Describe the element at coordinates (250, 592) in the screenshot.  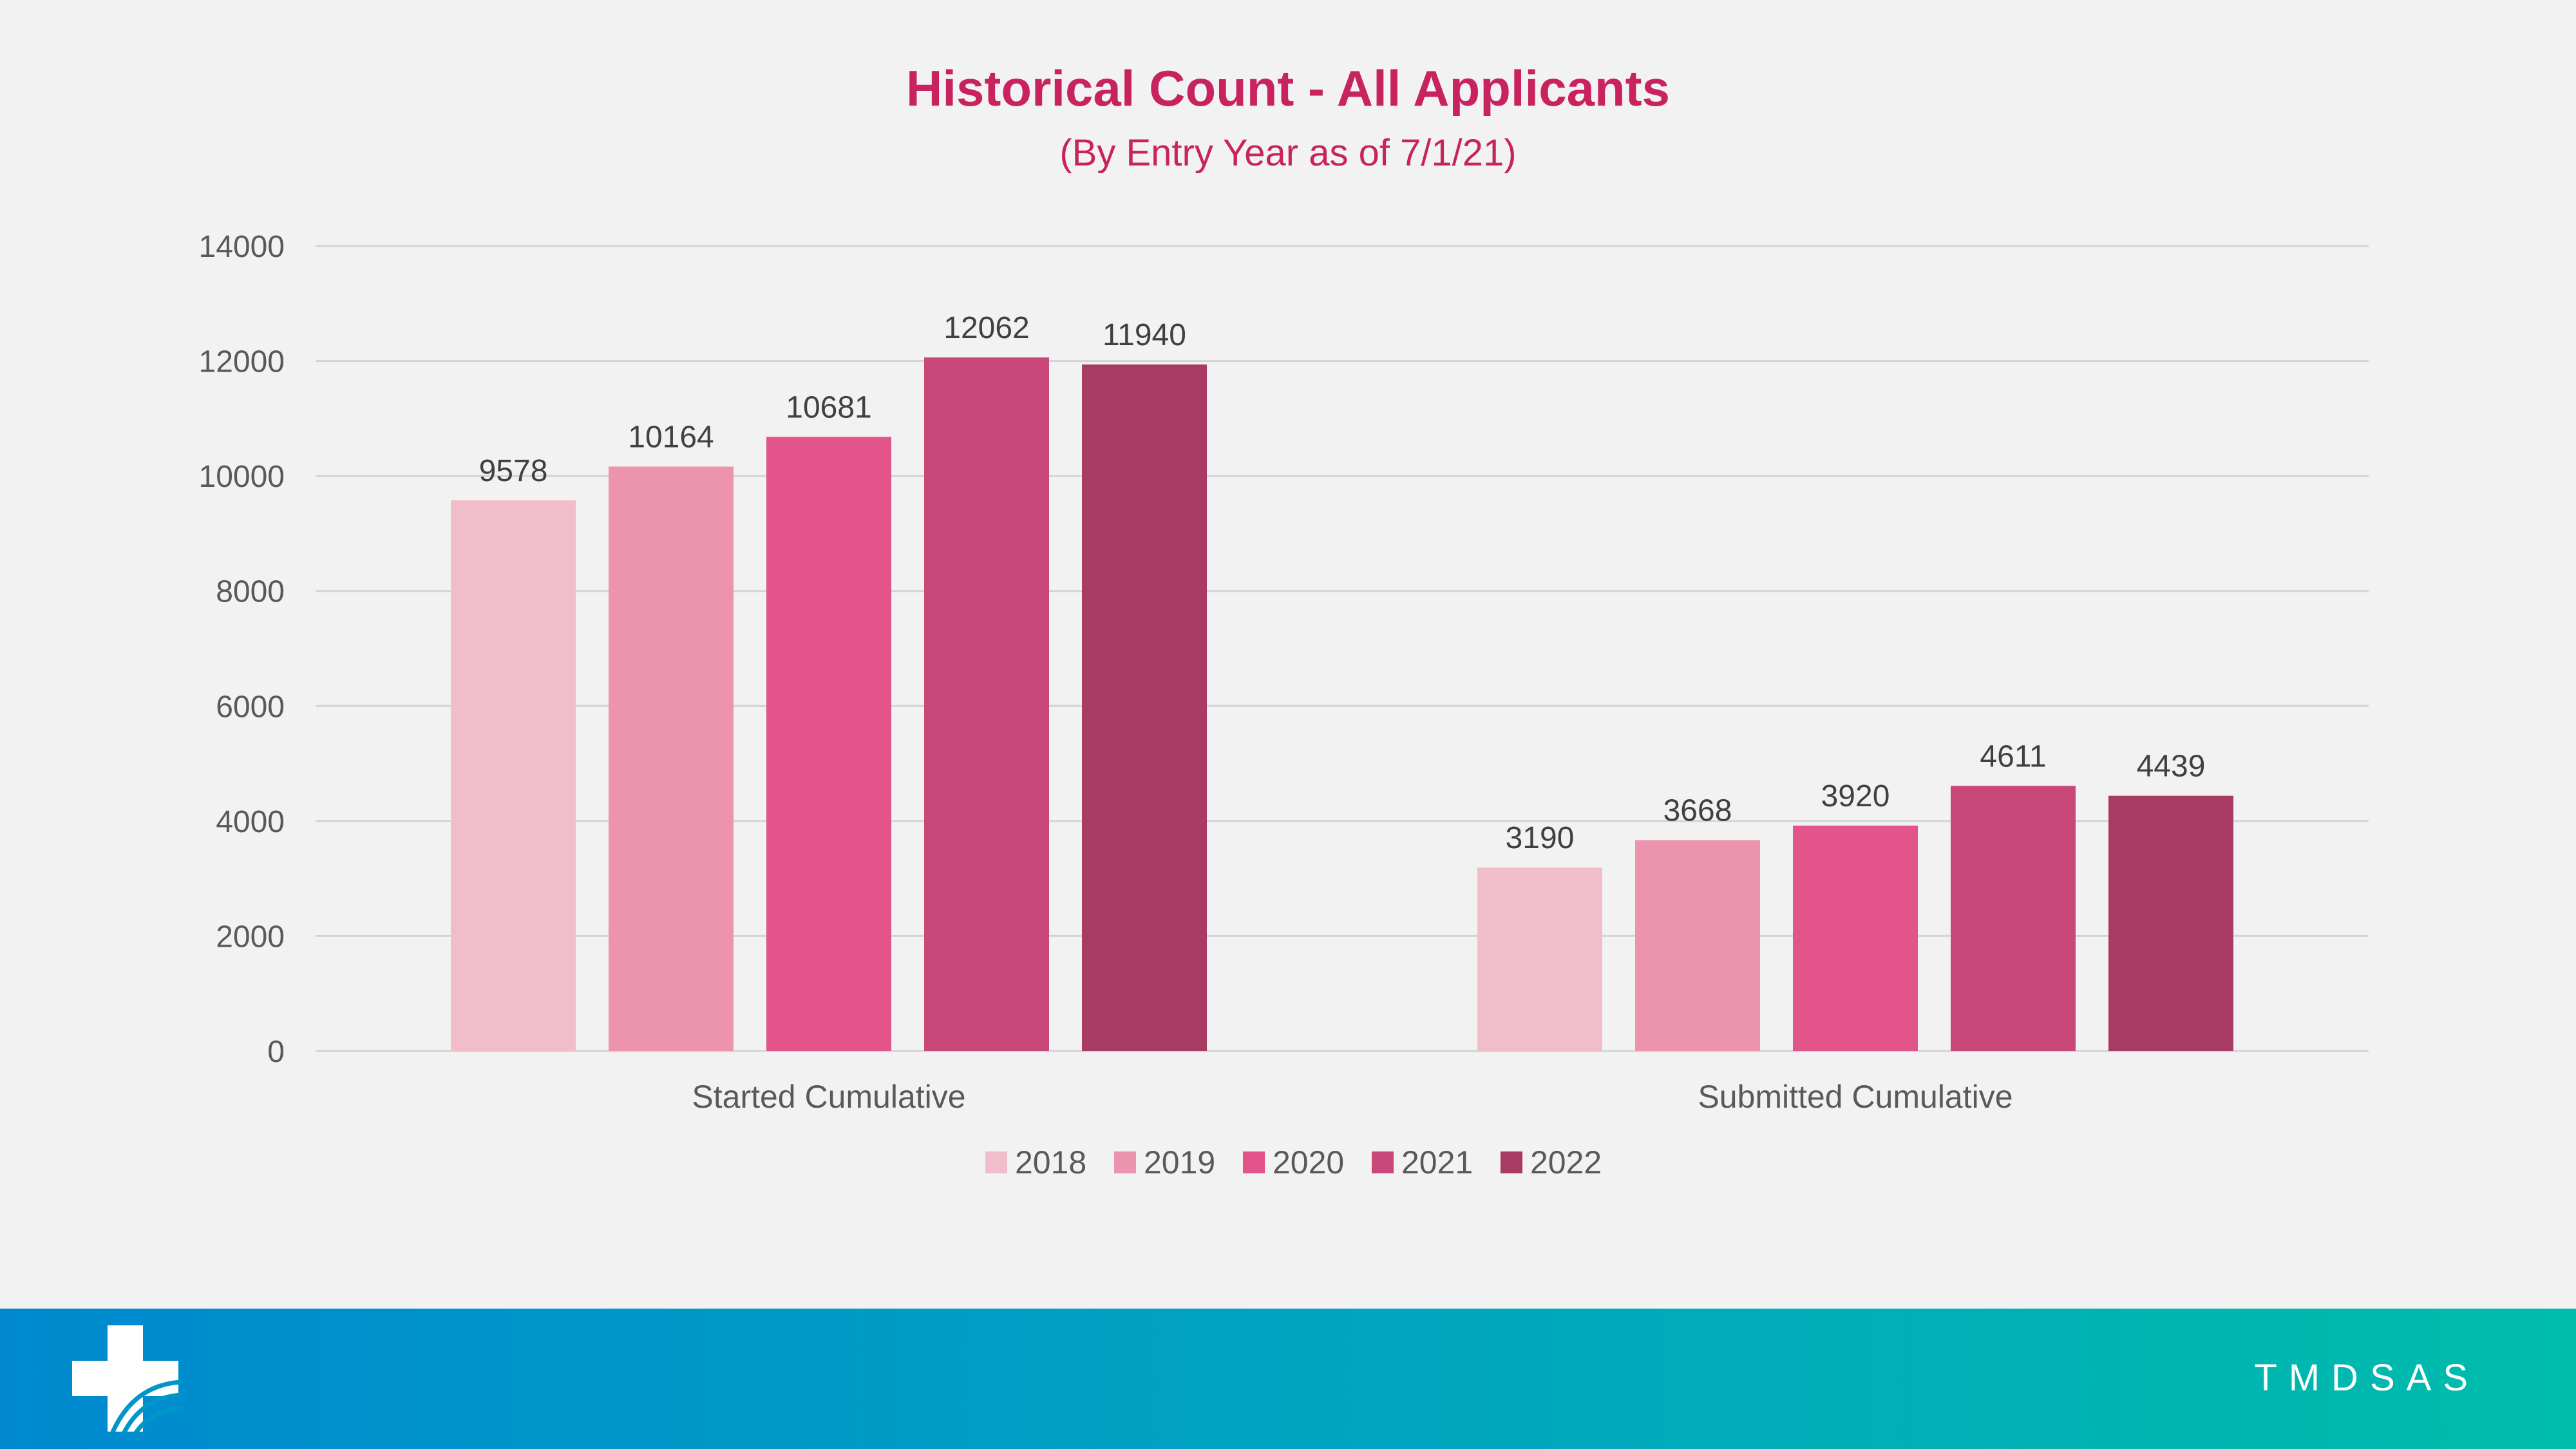
I see `y-tick-label: 8000` at that location.